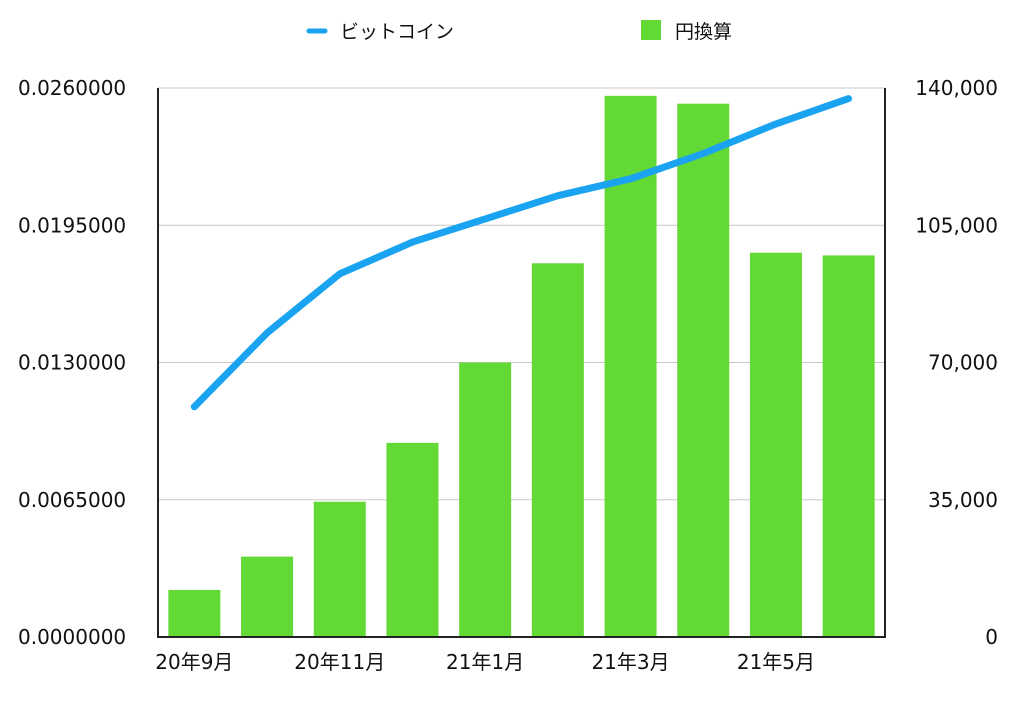  What do you see at coordinates (776, 662) in the screenshot?
I see `x-tick-label: 21年5月` at bounding box center [776, 662].